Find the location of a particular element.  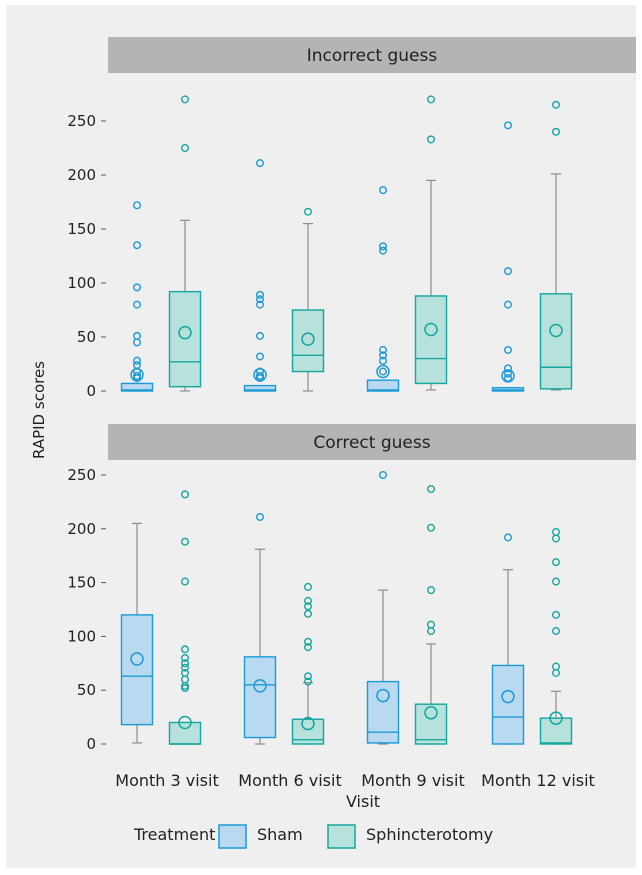

legend-swatch-sham is located at coordinates (232, 836).